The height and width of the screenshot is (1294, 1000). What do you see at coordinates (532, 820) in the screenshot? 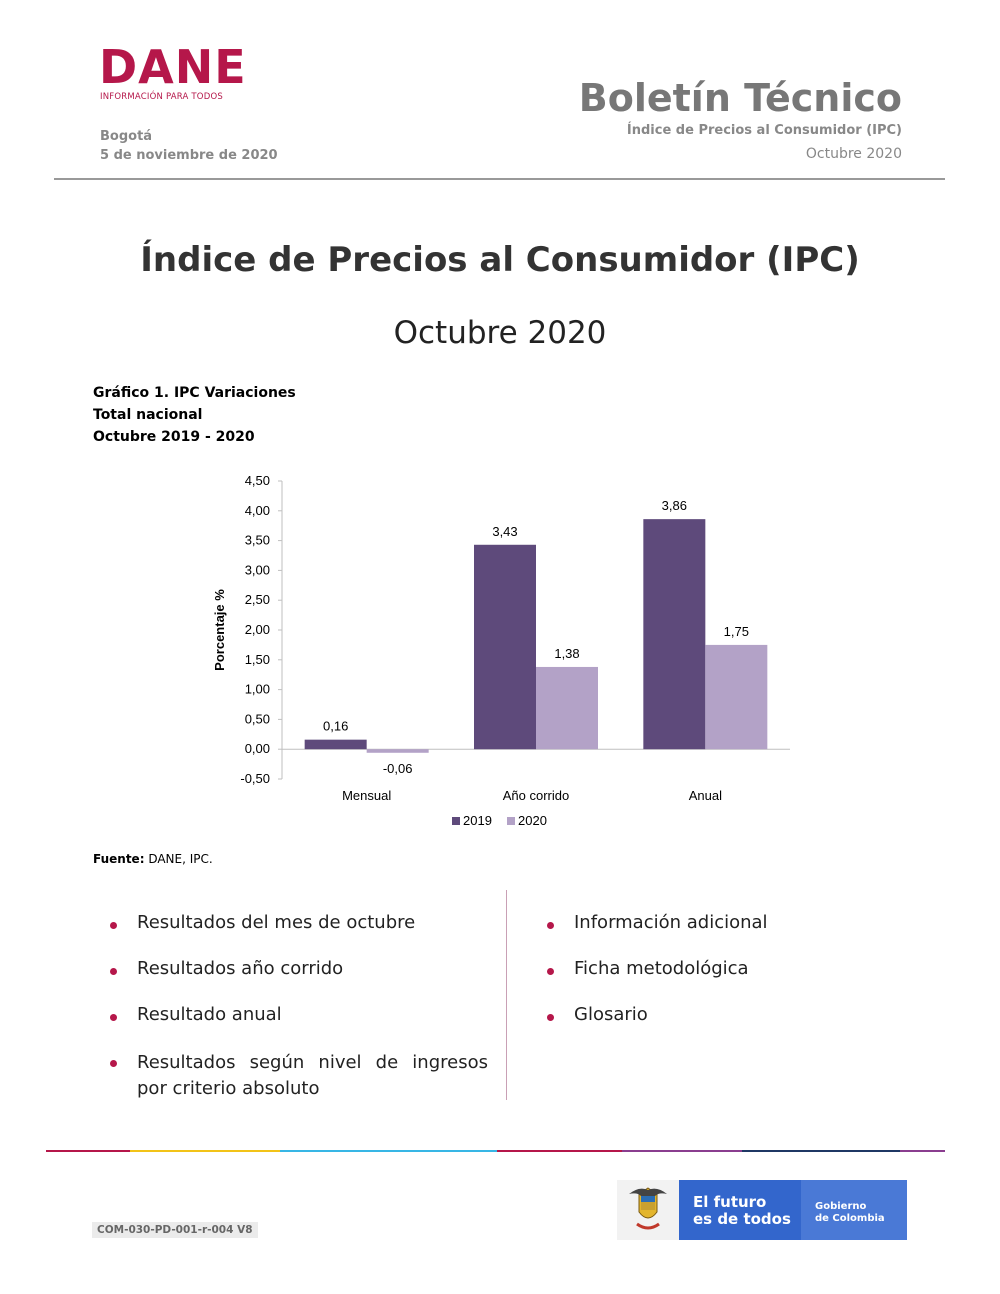
I see `legend-label-2020: 2020` at bounding box center [532, 820].